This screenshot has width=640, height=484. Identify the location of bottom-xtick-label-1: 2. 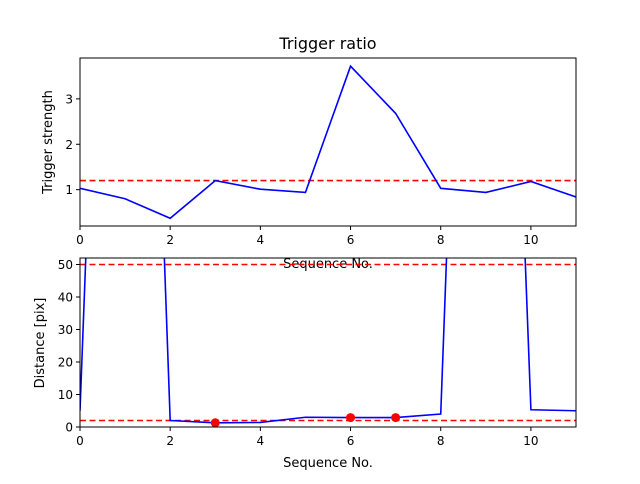
(170, 441).